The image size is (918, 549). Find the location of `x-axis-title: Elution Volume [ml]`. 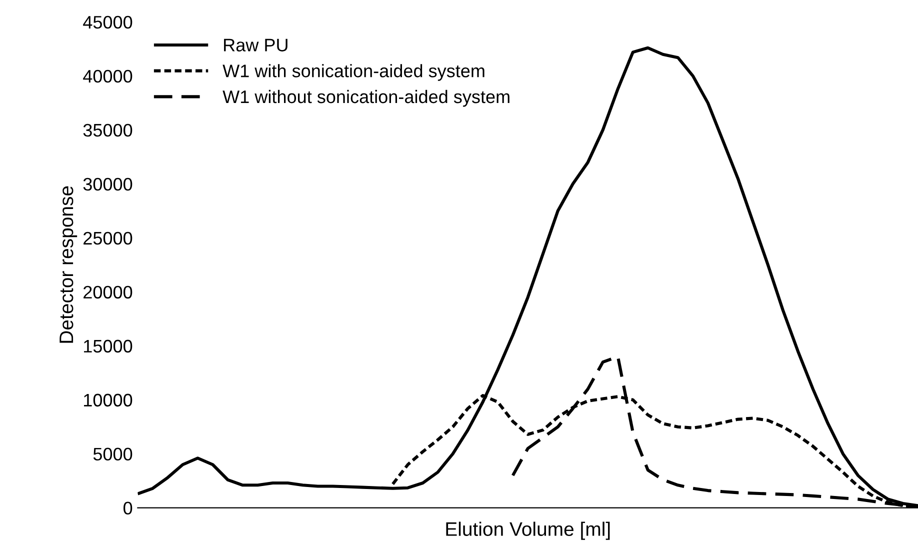

x-axis-title: Elution Volume [ml] is located at coordinates (528, 531).